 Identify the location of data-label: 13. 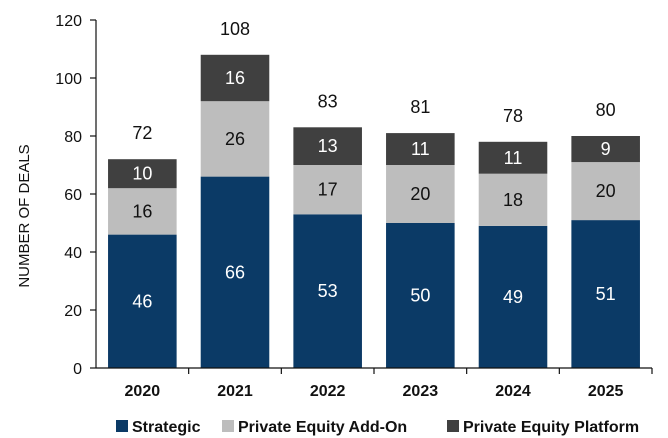
(328, 146).